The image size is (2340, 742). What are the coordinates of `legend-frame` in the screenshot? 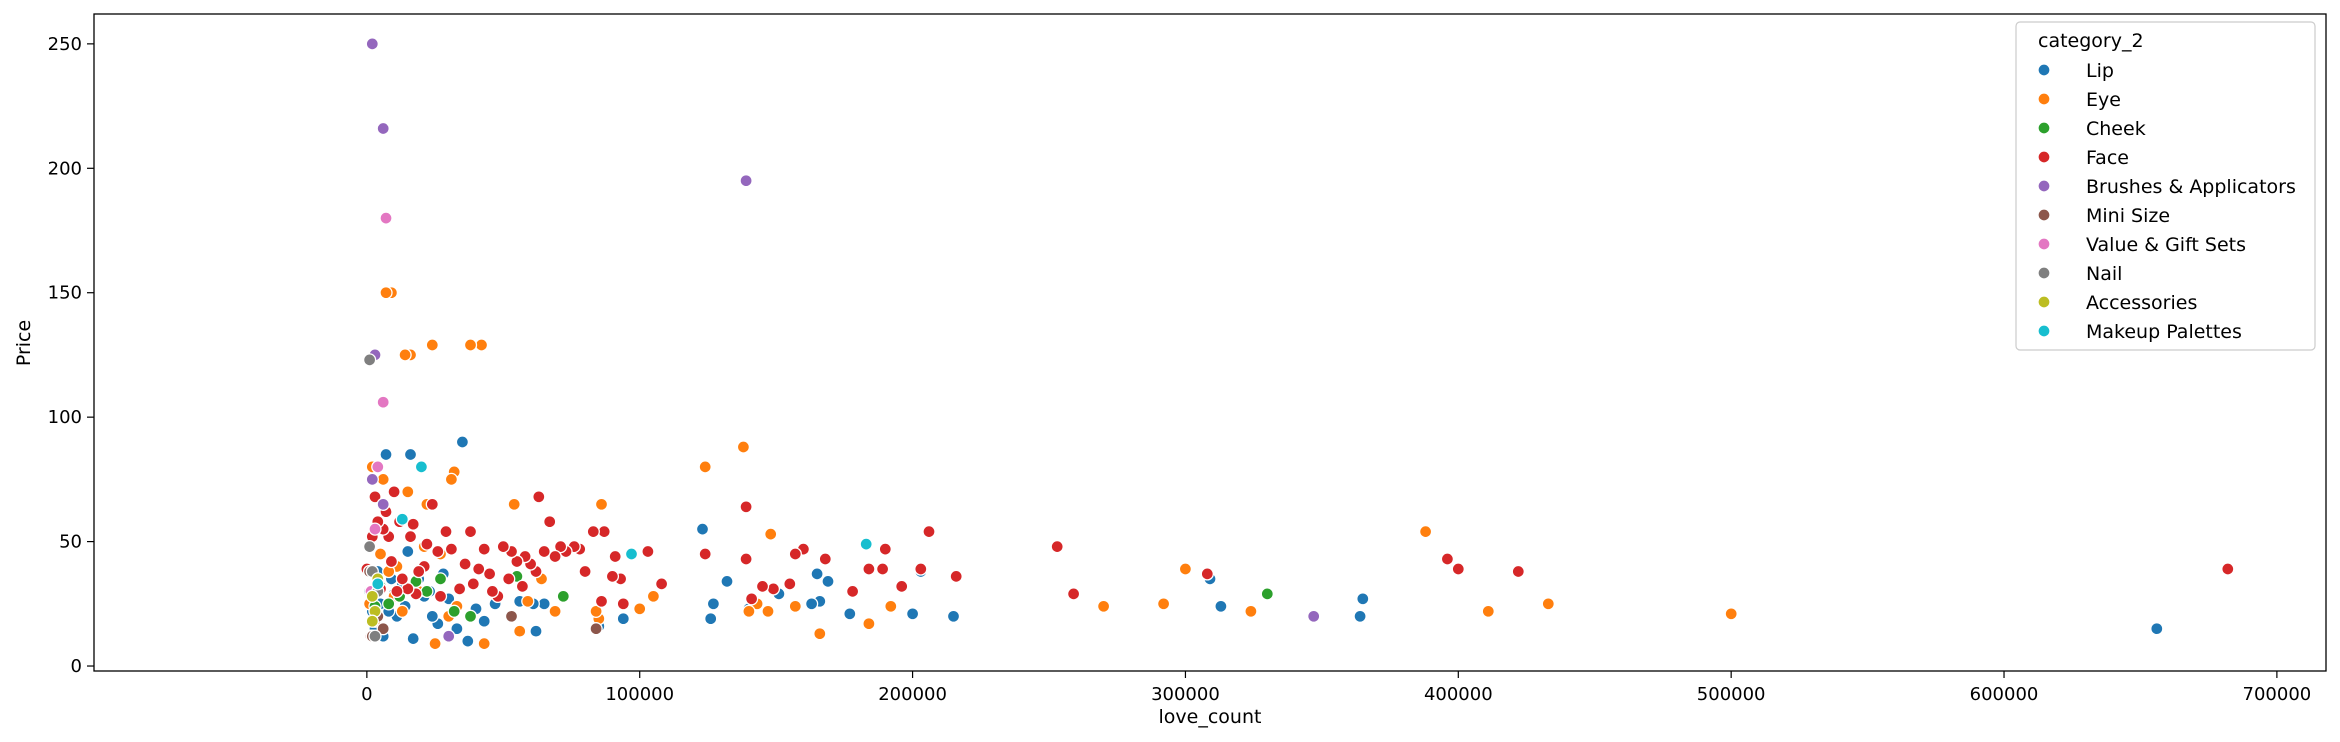 It's located at (2165, 186).